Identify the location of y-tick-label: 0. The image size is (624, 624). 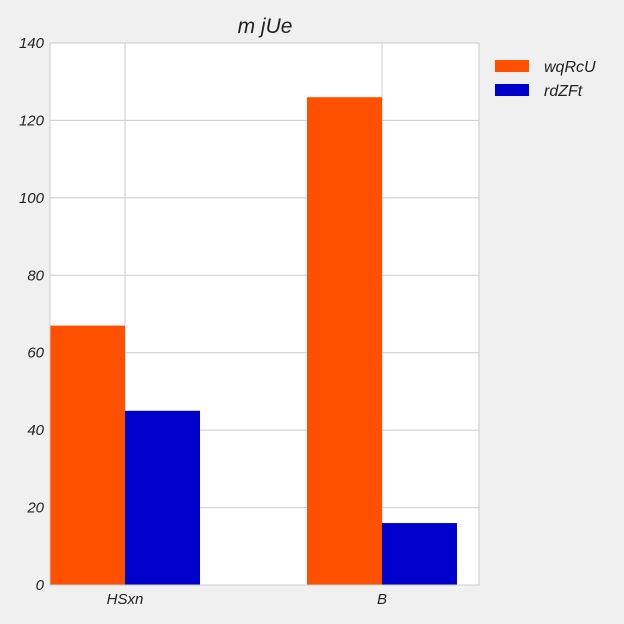
(40, 585).